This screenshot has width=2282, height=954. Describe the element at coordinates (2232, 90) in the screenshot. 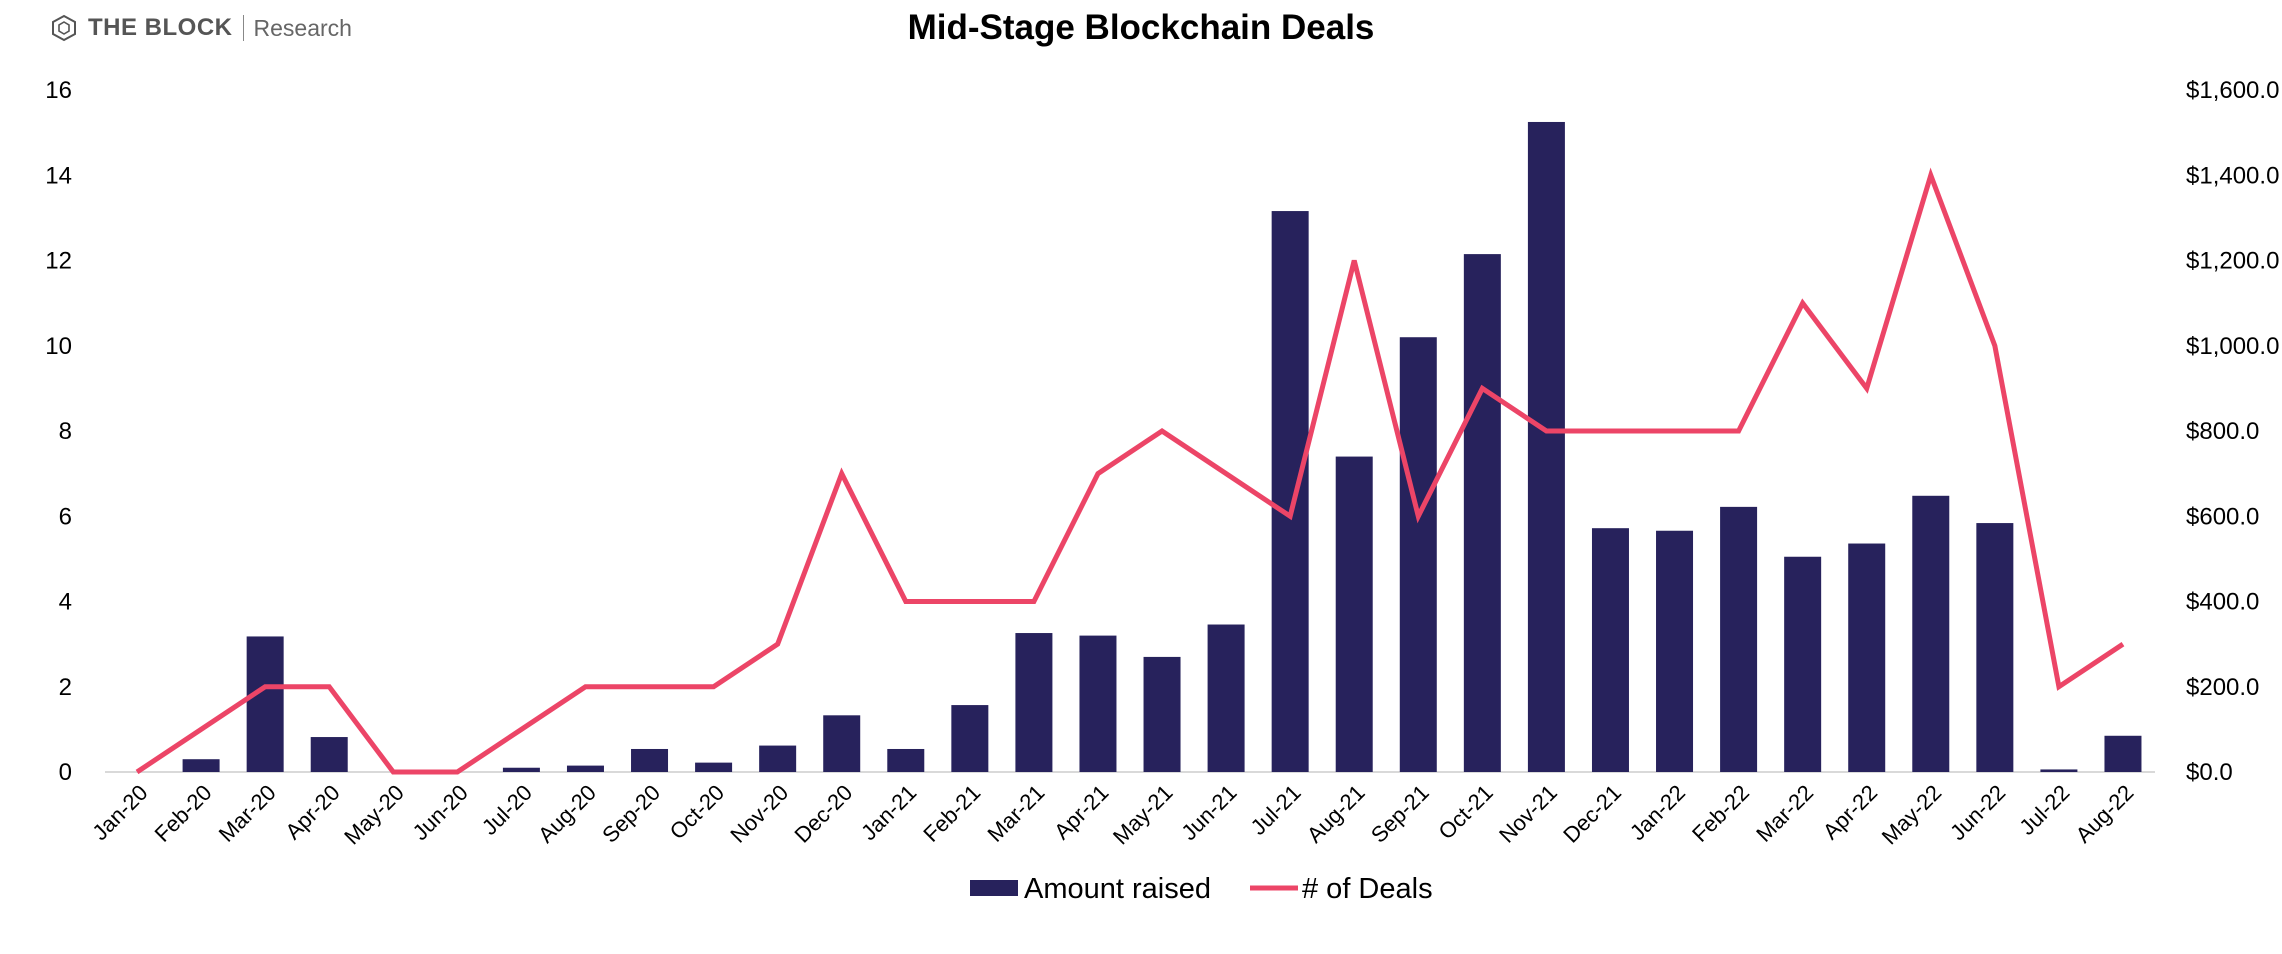

I see `right-tick-label: $1,600.0` at that location.